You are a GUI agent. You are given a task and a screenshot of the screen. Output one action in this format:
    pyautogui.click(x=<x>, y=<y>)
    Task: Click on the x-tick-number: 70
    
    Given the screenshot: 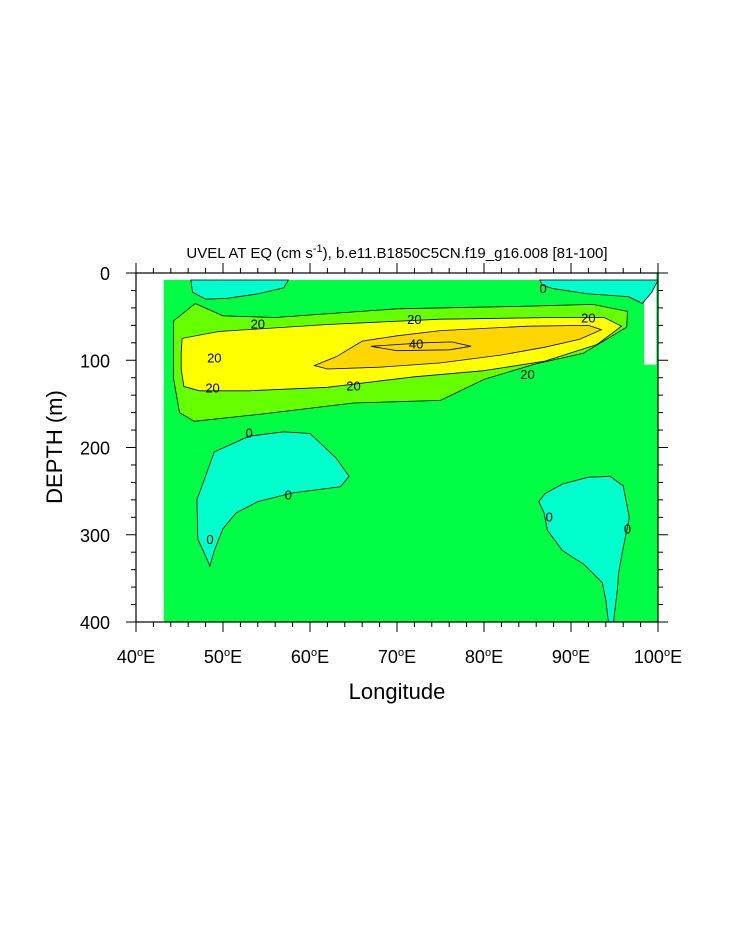 What is the action you would take?
    pyautogui.click(x=388, y=657)
    